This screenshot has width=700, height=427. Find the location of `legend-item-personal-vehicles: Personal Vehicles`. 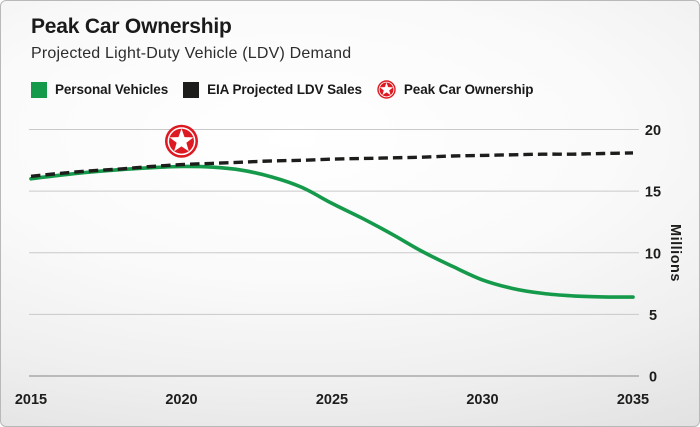

legend-item-personal-vehicles: Personal Vehicles is located at coordinates (100, 89).